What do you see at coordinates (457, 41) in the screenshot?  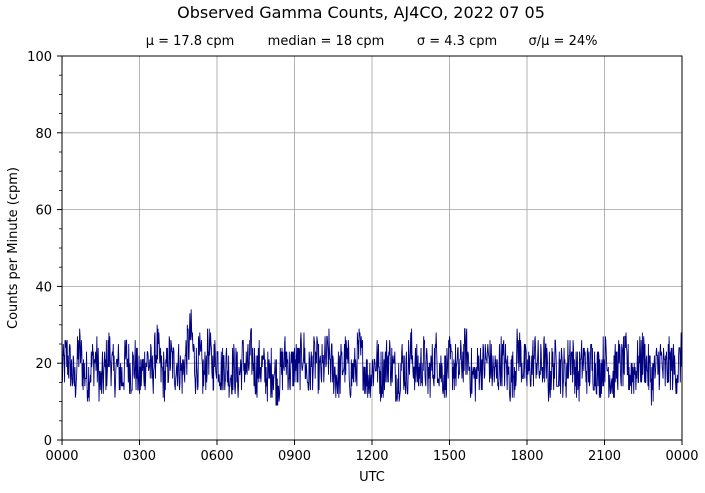 I see `stat-sigma: σ = 4.3 cpm` at bounding box center [457, 41].